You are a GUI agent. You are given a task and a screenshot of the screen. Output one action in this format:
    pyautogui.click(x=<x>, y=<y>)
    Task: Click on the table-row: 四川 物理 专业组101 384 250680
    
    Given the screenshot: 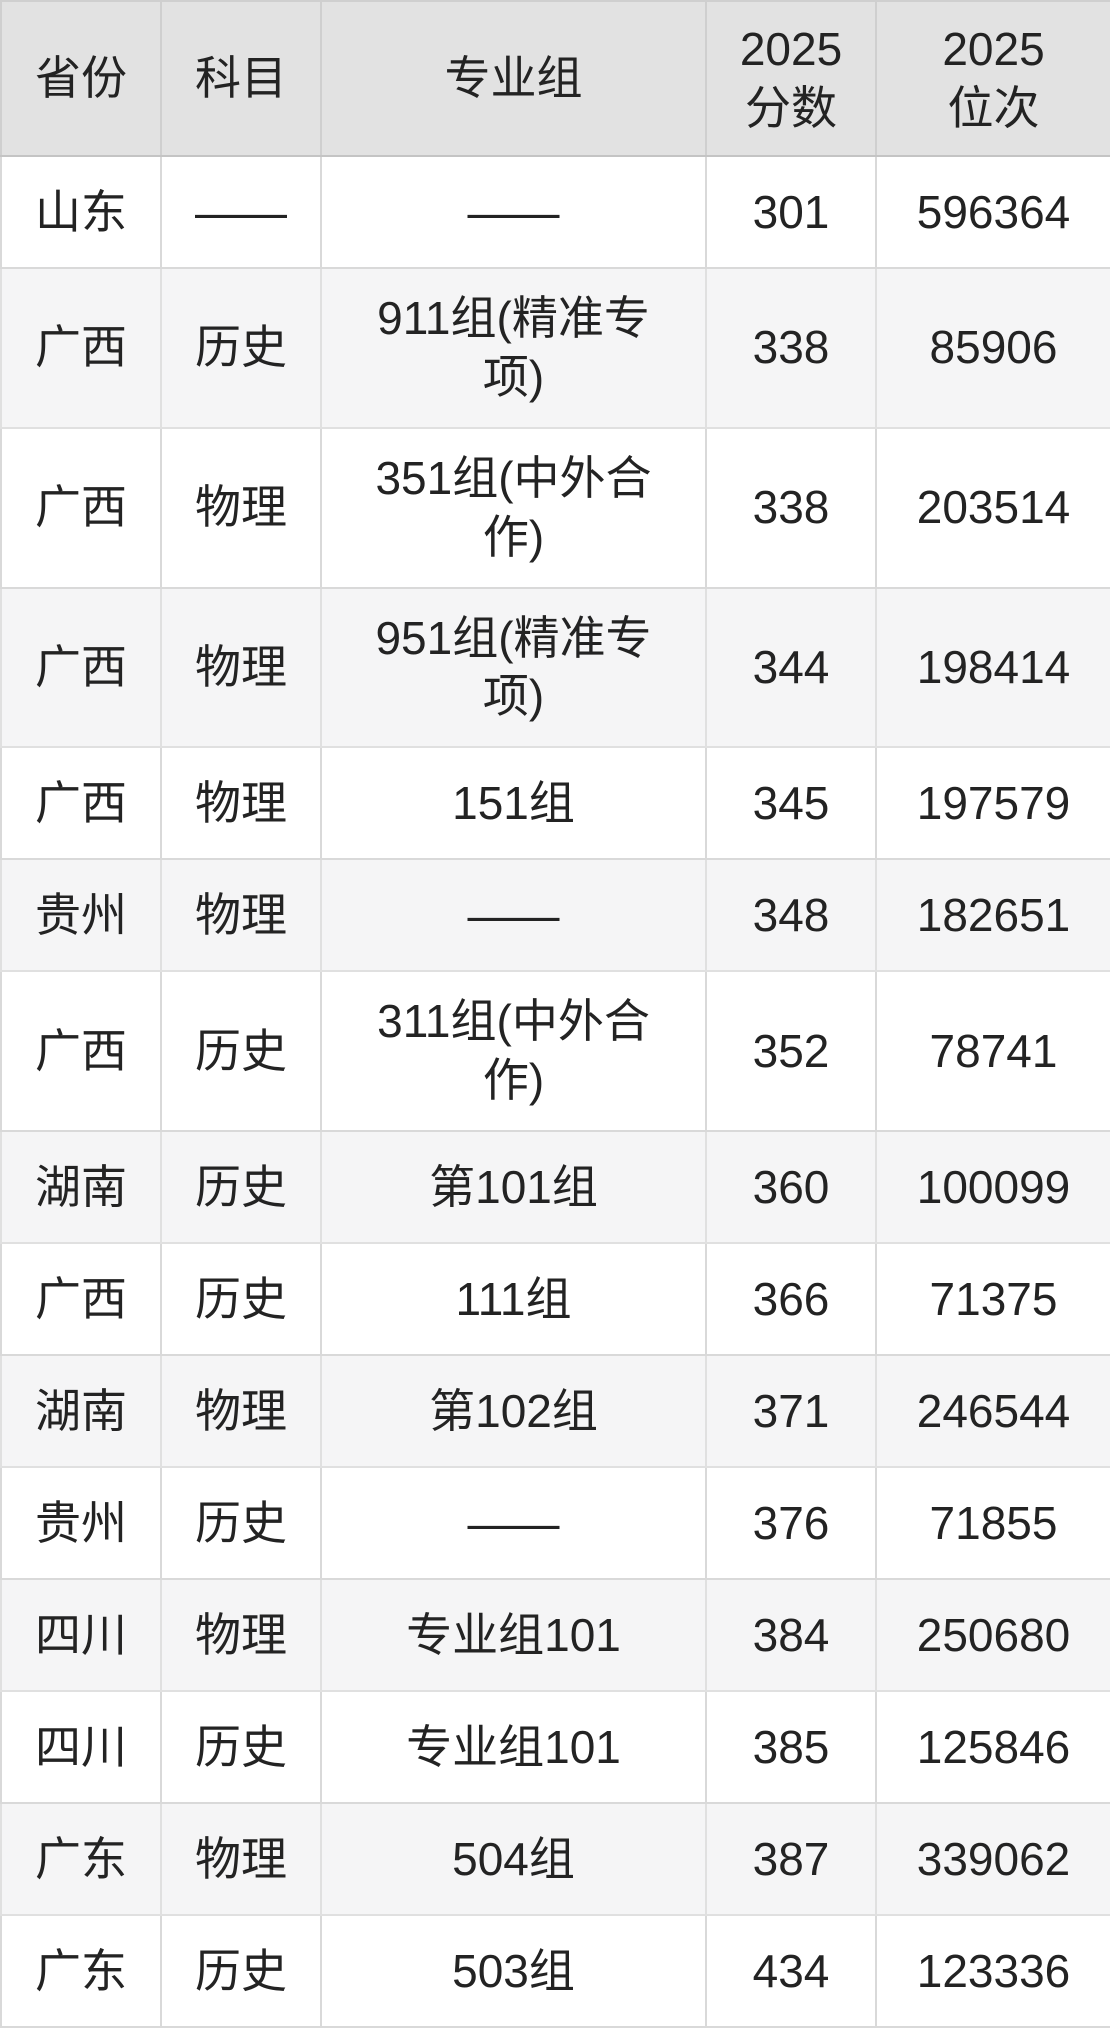 What is the action you would take?
    pyautogui.click(x=555, y=1635)
    